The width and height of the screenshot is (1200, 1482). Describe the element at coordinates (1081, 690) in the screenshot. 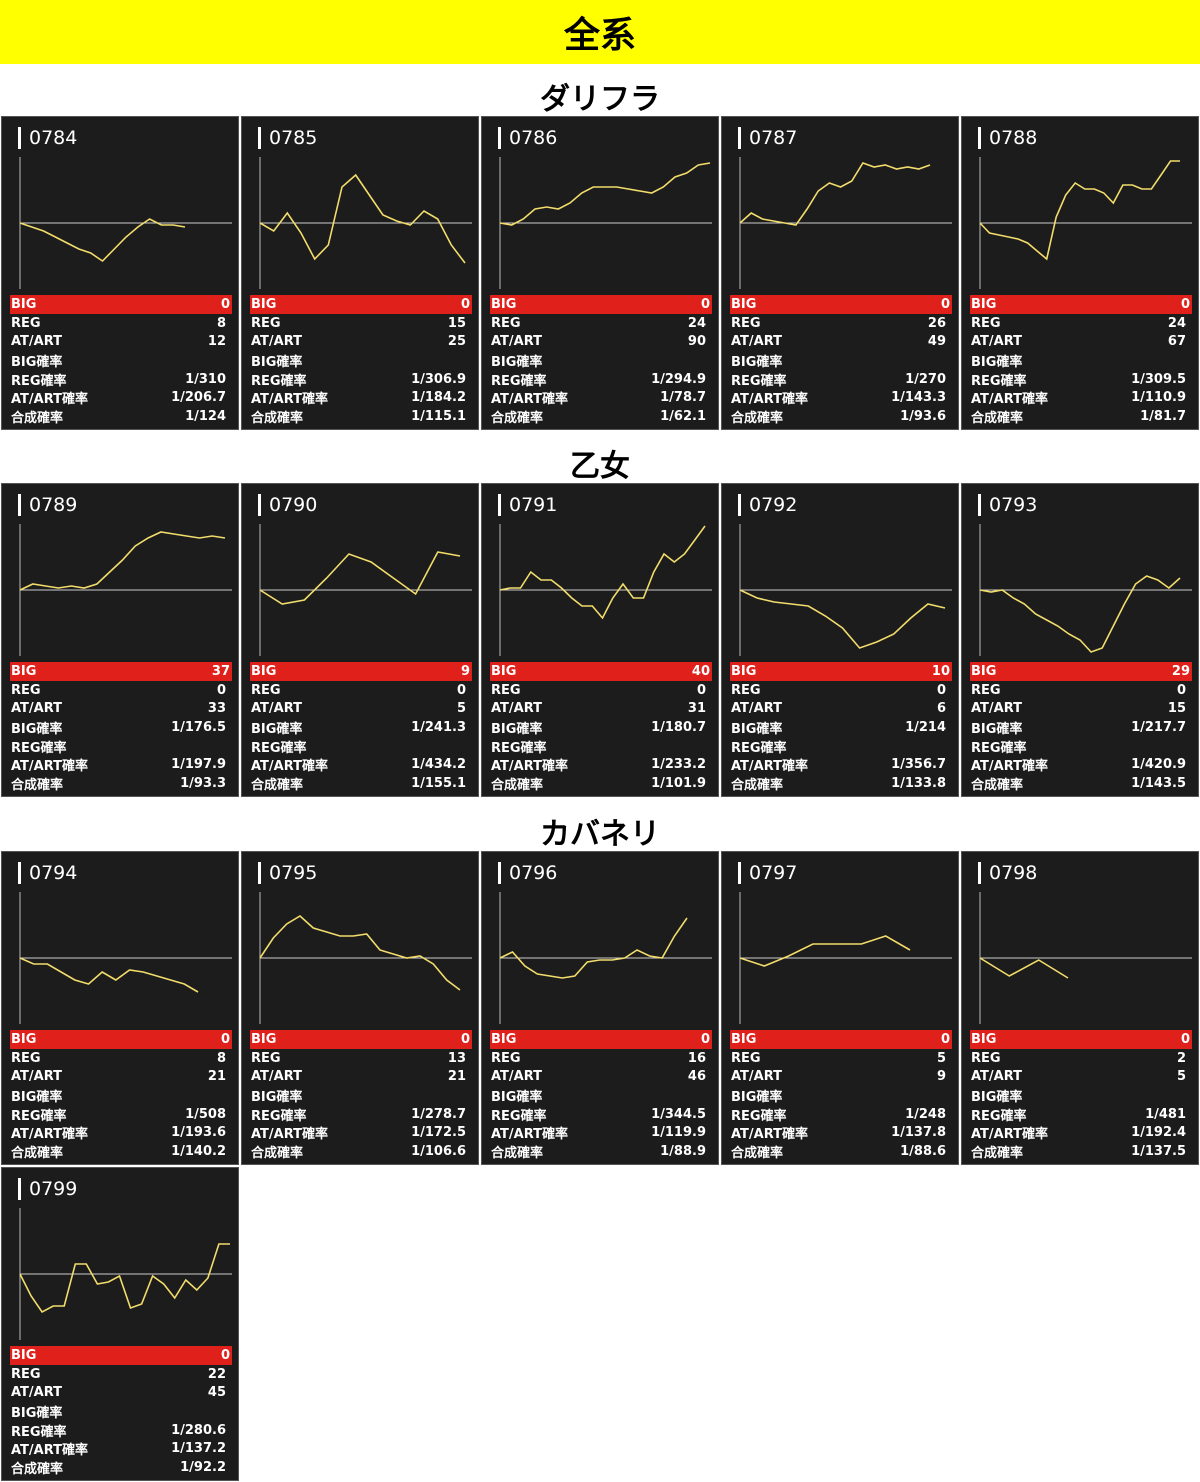

I see `stat-row-reg: REG 0` at that location.